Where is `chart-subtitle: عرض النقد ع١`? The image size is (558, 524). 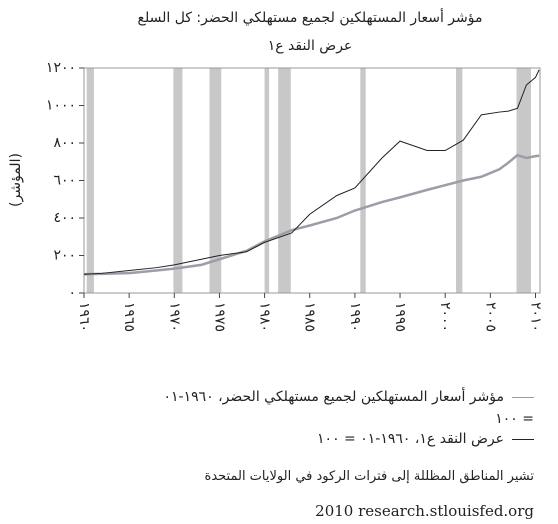
chart-subtitle: عرض النقد ع١ is located at coordinates (310, 46).